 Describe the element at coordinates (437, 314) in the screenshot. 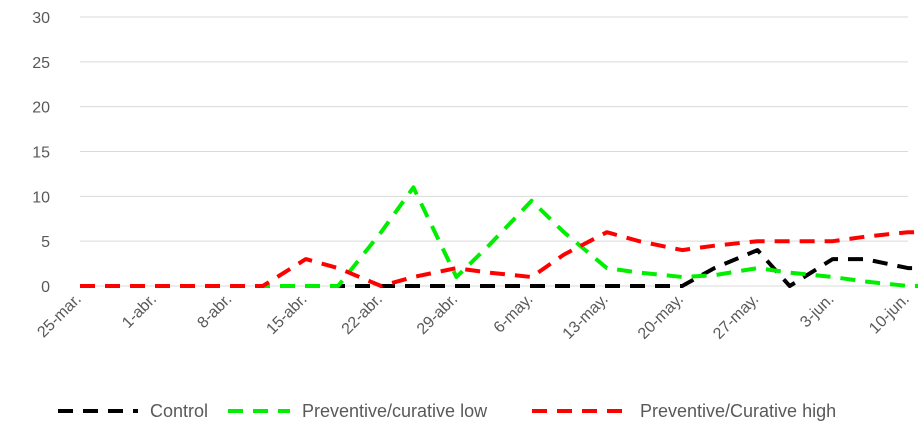

I see `x-tick-label: 29-abr.` at that location.